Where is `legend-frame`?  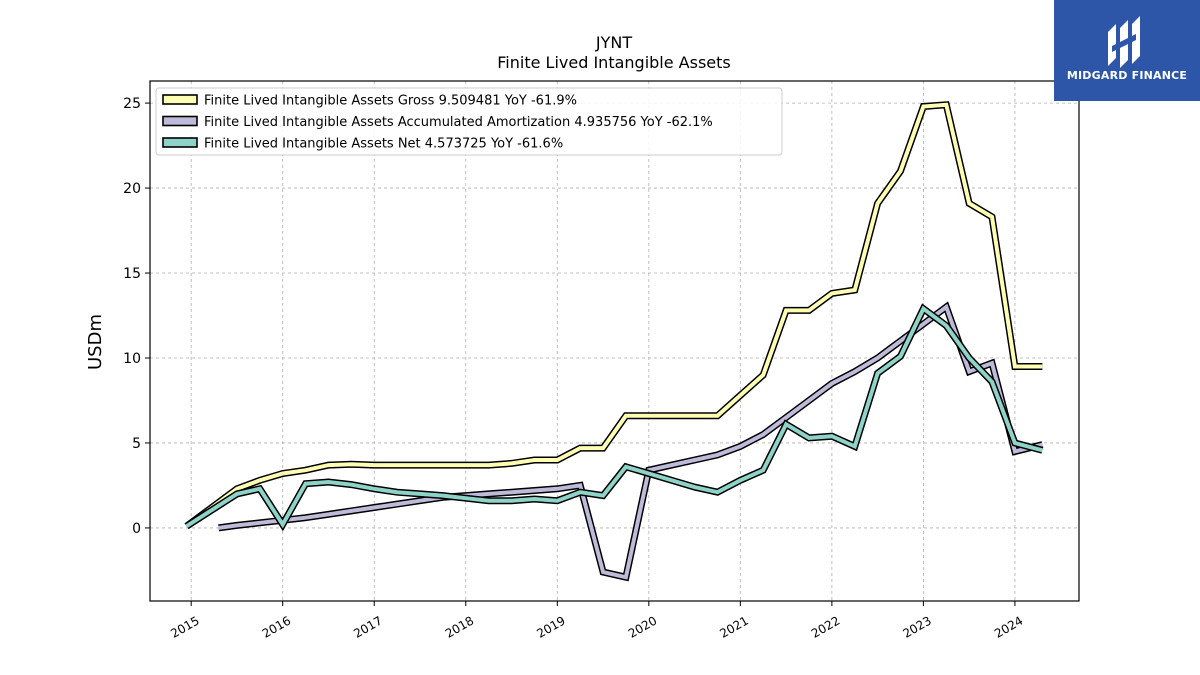
legend-frame is located at coordinates (469, 121).